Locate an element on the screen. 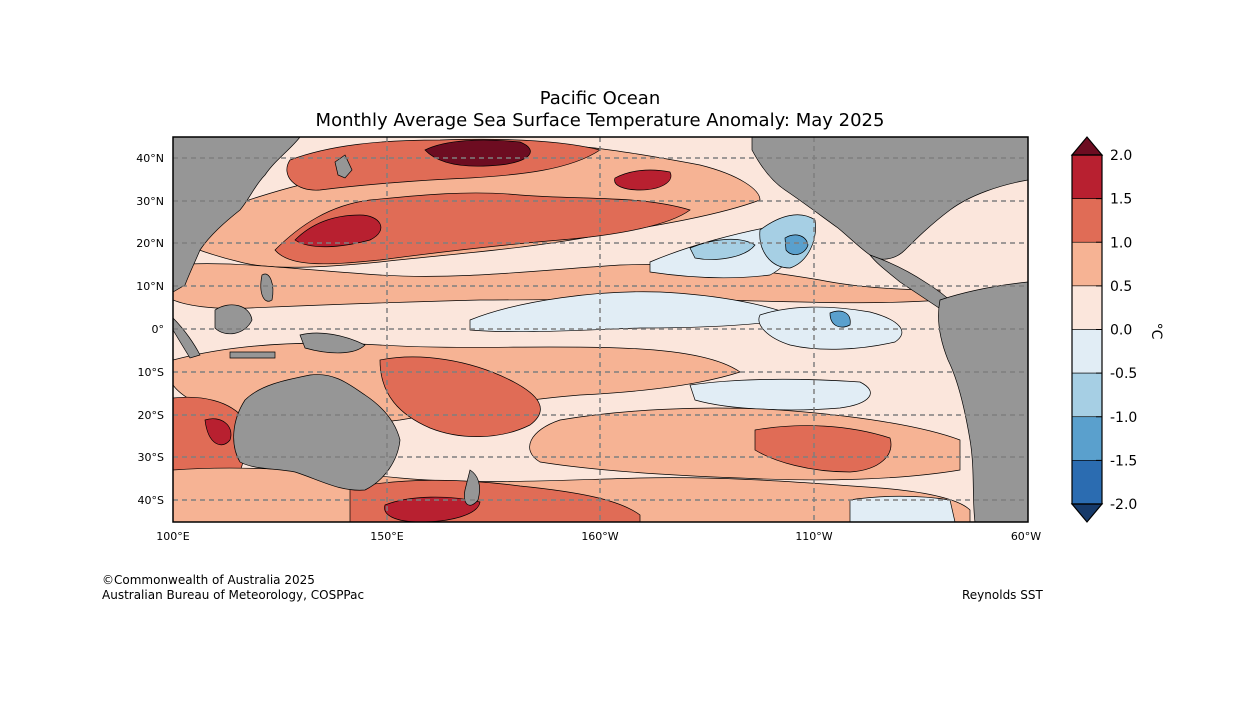 The image size is (1258, 705). colorbar-tick-label: -2.0 is located at coordinates (1123, 505).